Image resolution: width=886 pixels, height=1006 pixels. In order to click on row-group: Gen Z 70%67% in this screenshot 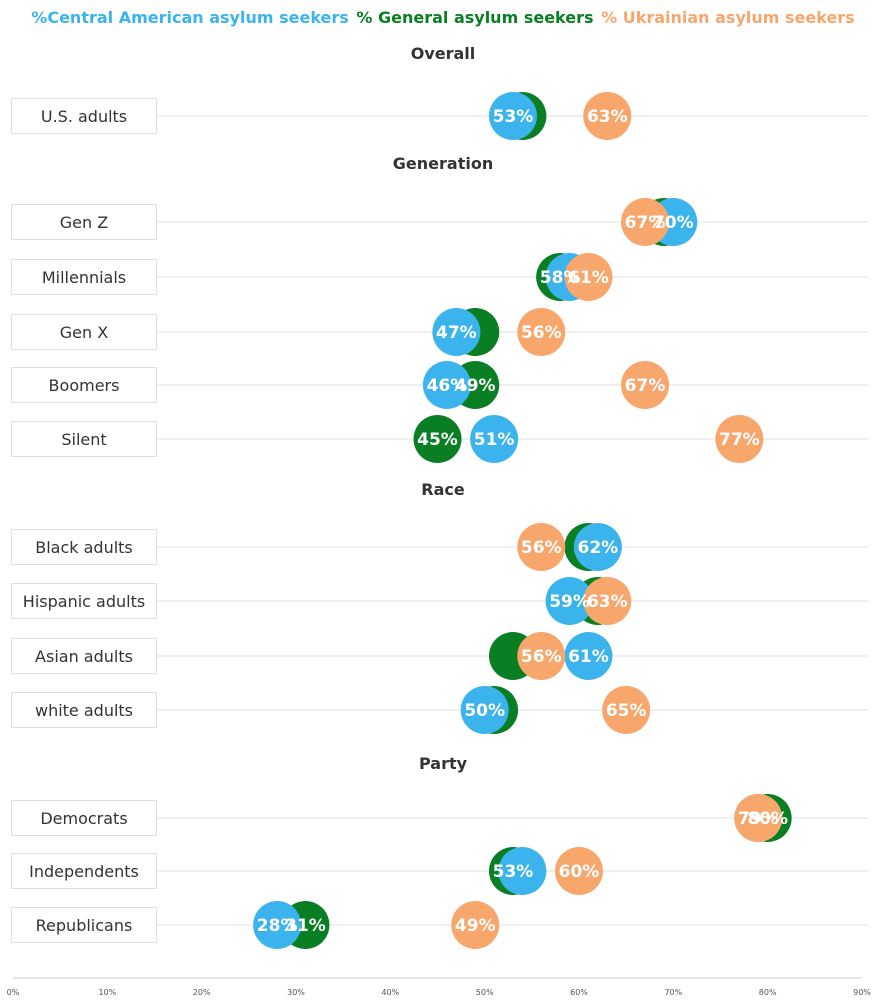, I will do `click(439, 222)`.